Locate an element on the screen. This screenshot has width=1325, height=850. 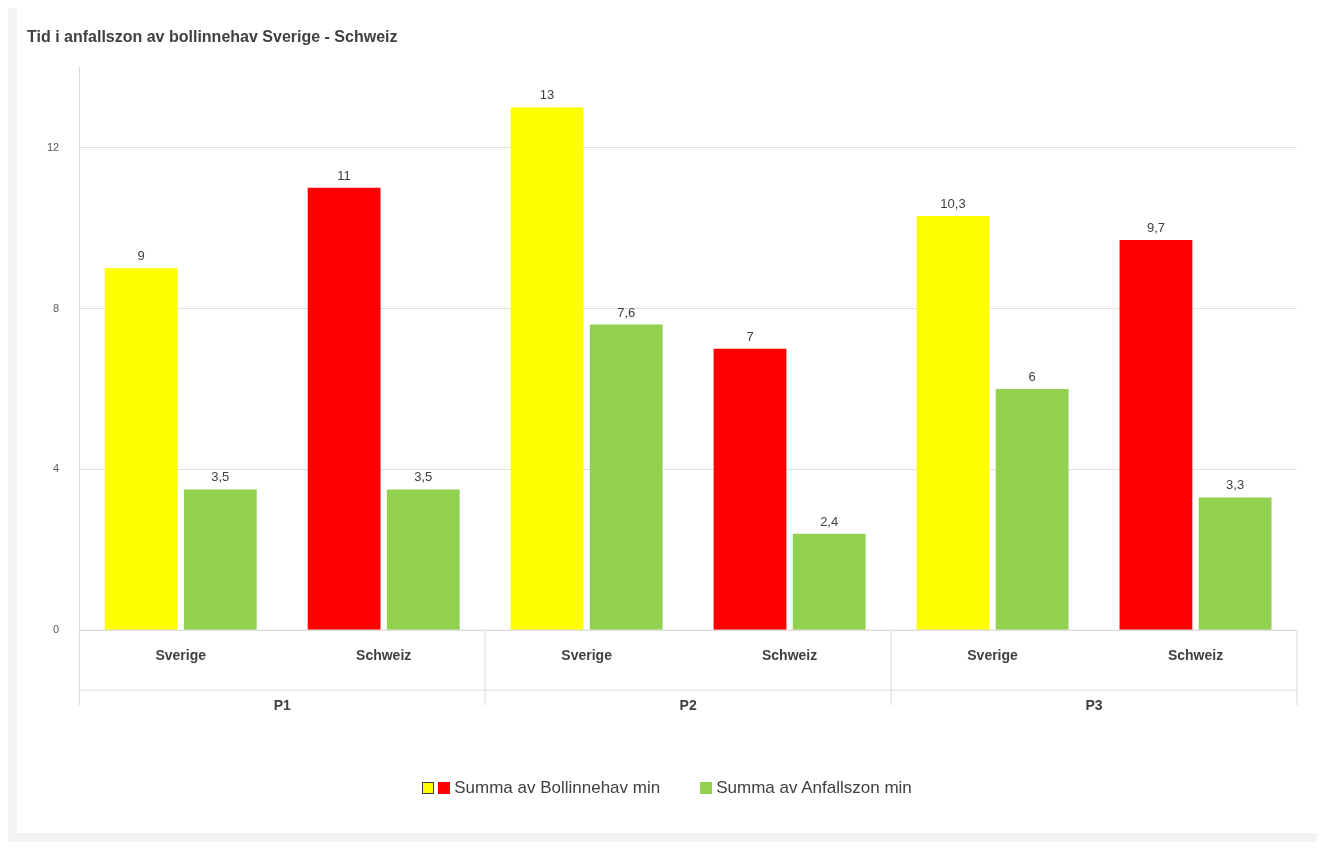
y-tick-label: 0 is located at coordinates (56, 629).